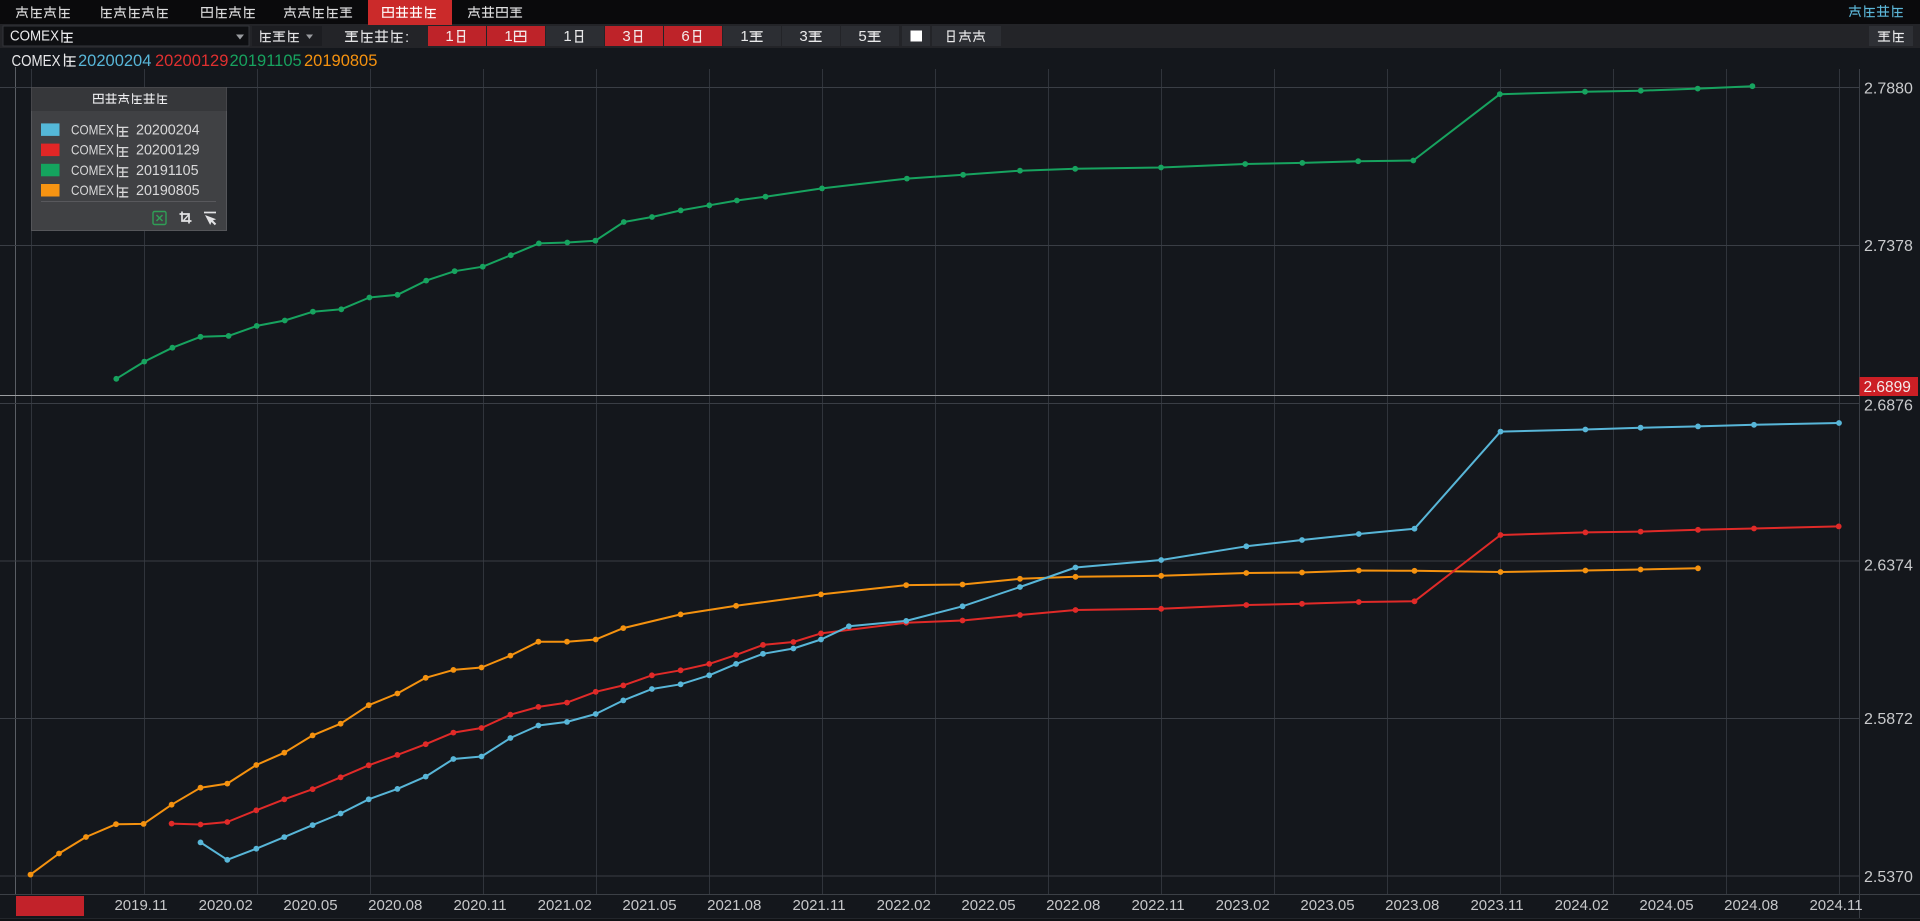 This screenshot has height=921, width=1920. Describe the element at coordinates (1412, 905) in the screenshot. I see `svg-text: 2023.08` at that location.